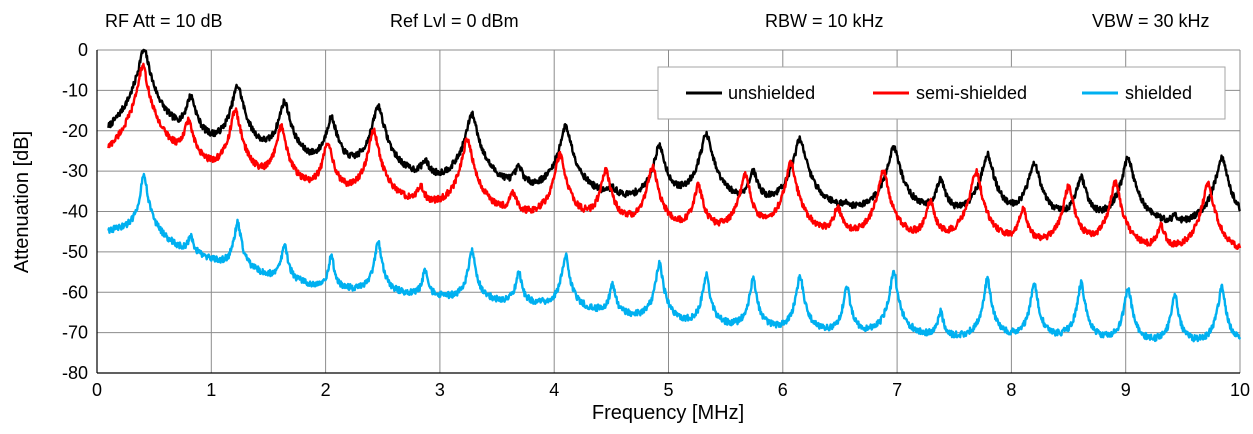 This screenshot has width=1253, height=434. I want to click on x-axis-title: Frequency [MHz], so click(668, 413).